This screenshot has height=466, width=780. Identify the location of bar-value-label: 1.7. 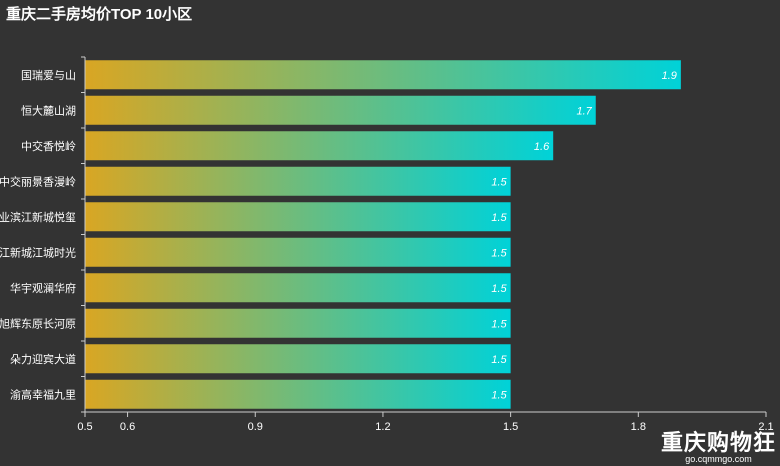
(584, 111).